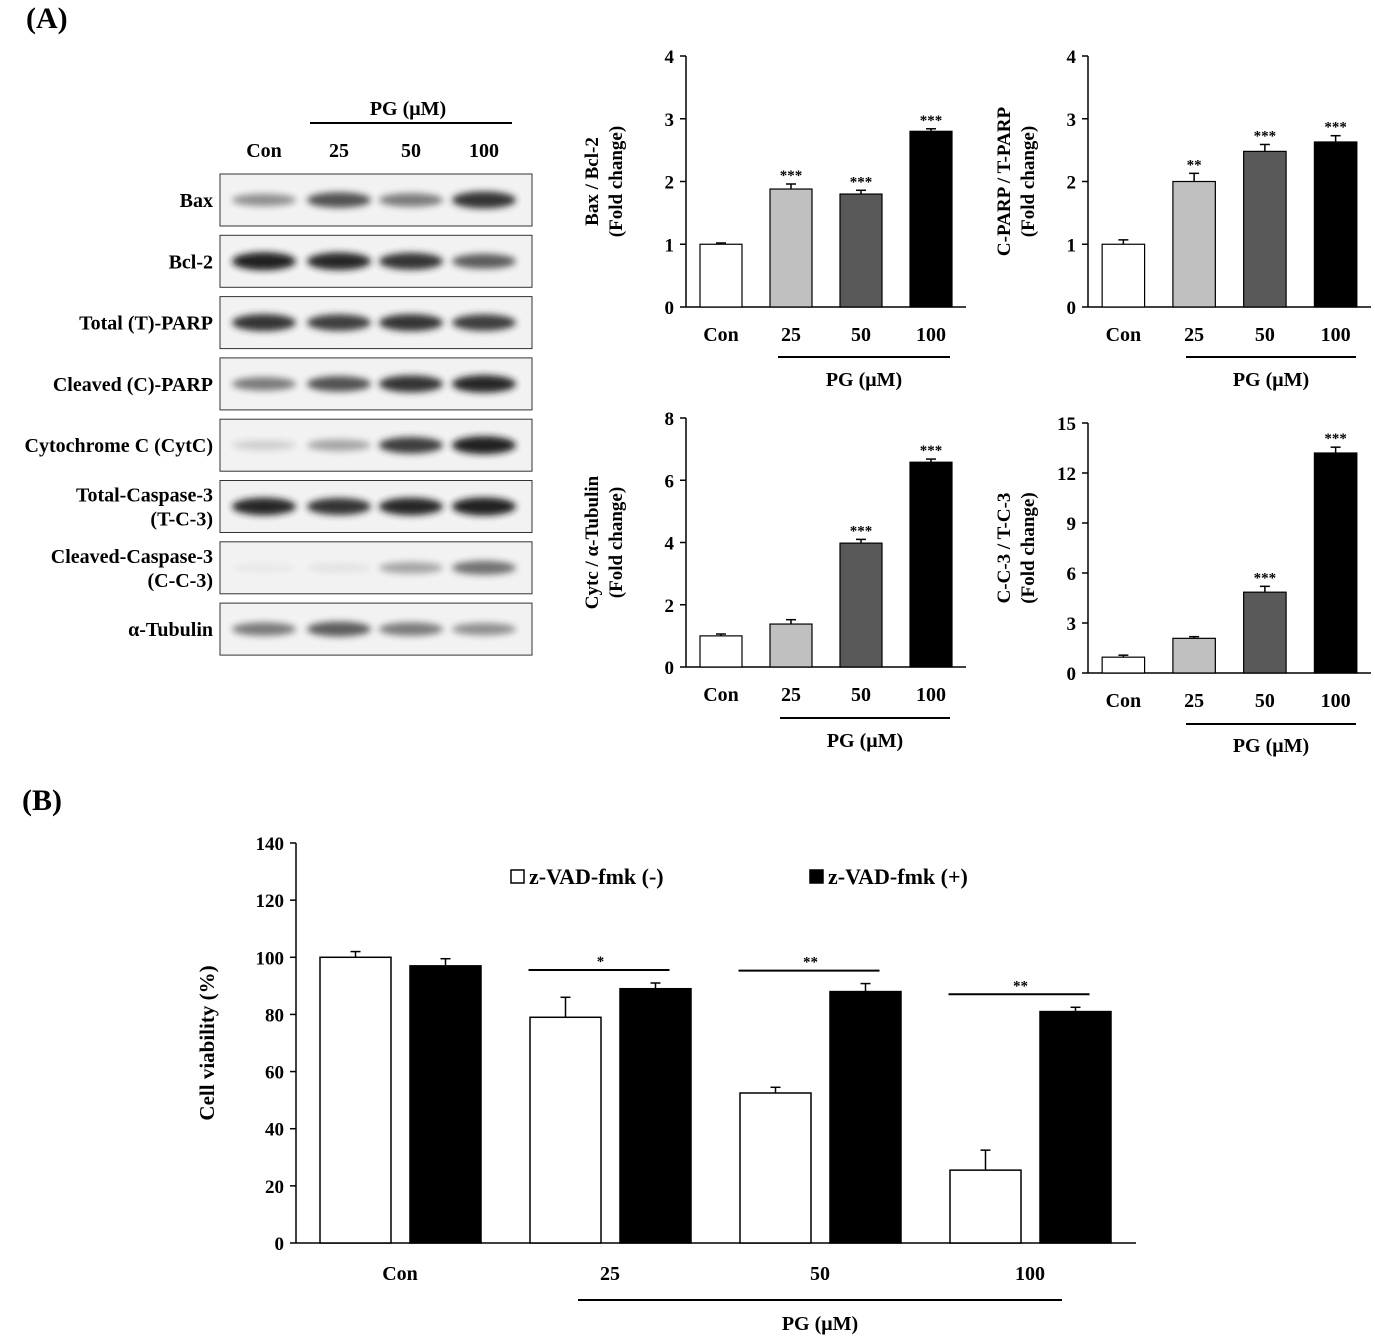  Describe the element at coordinates (207, 1042) in the screenshot. I see `y-axis-label: Cell viability (%)` at that location.